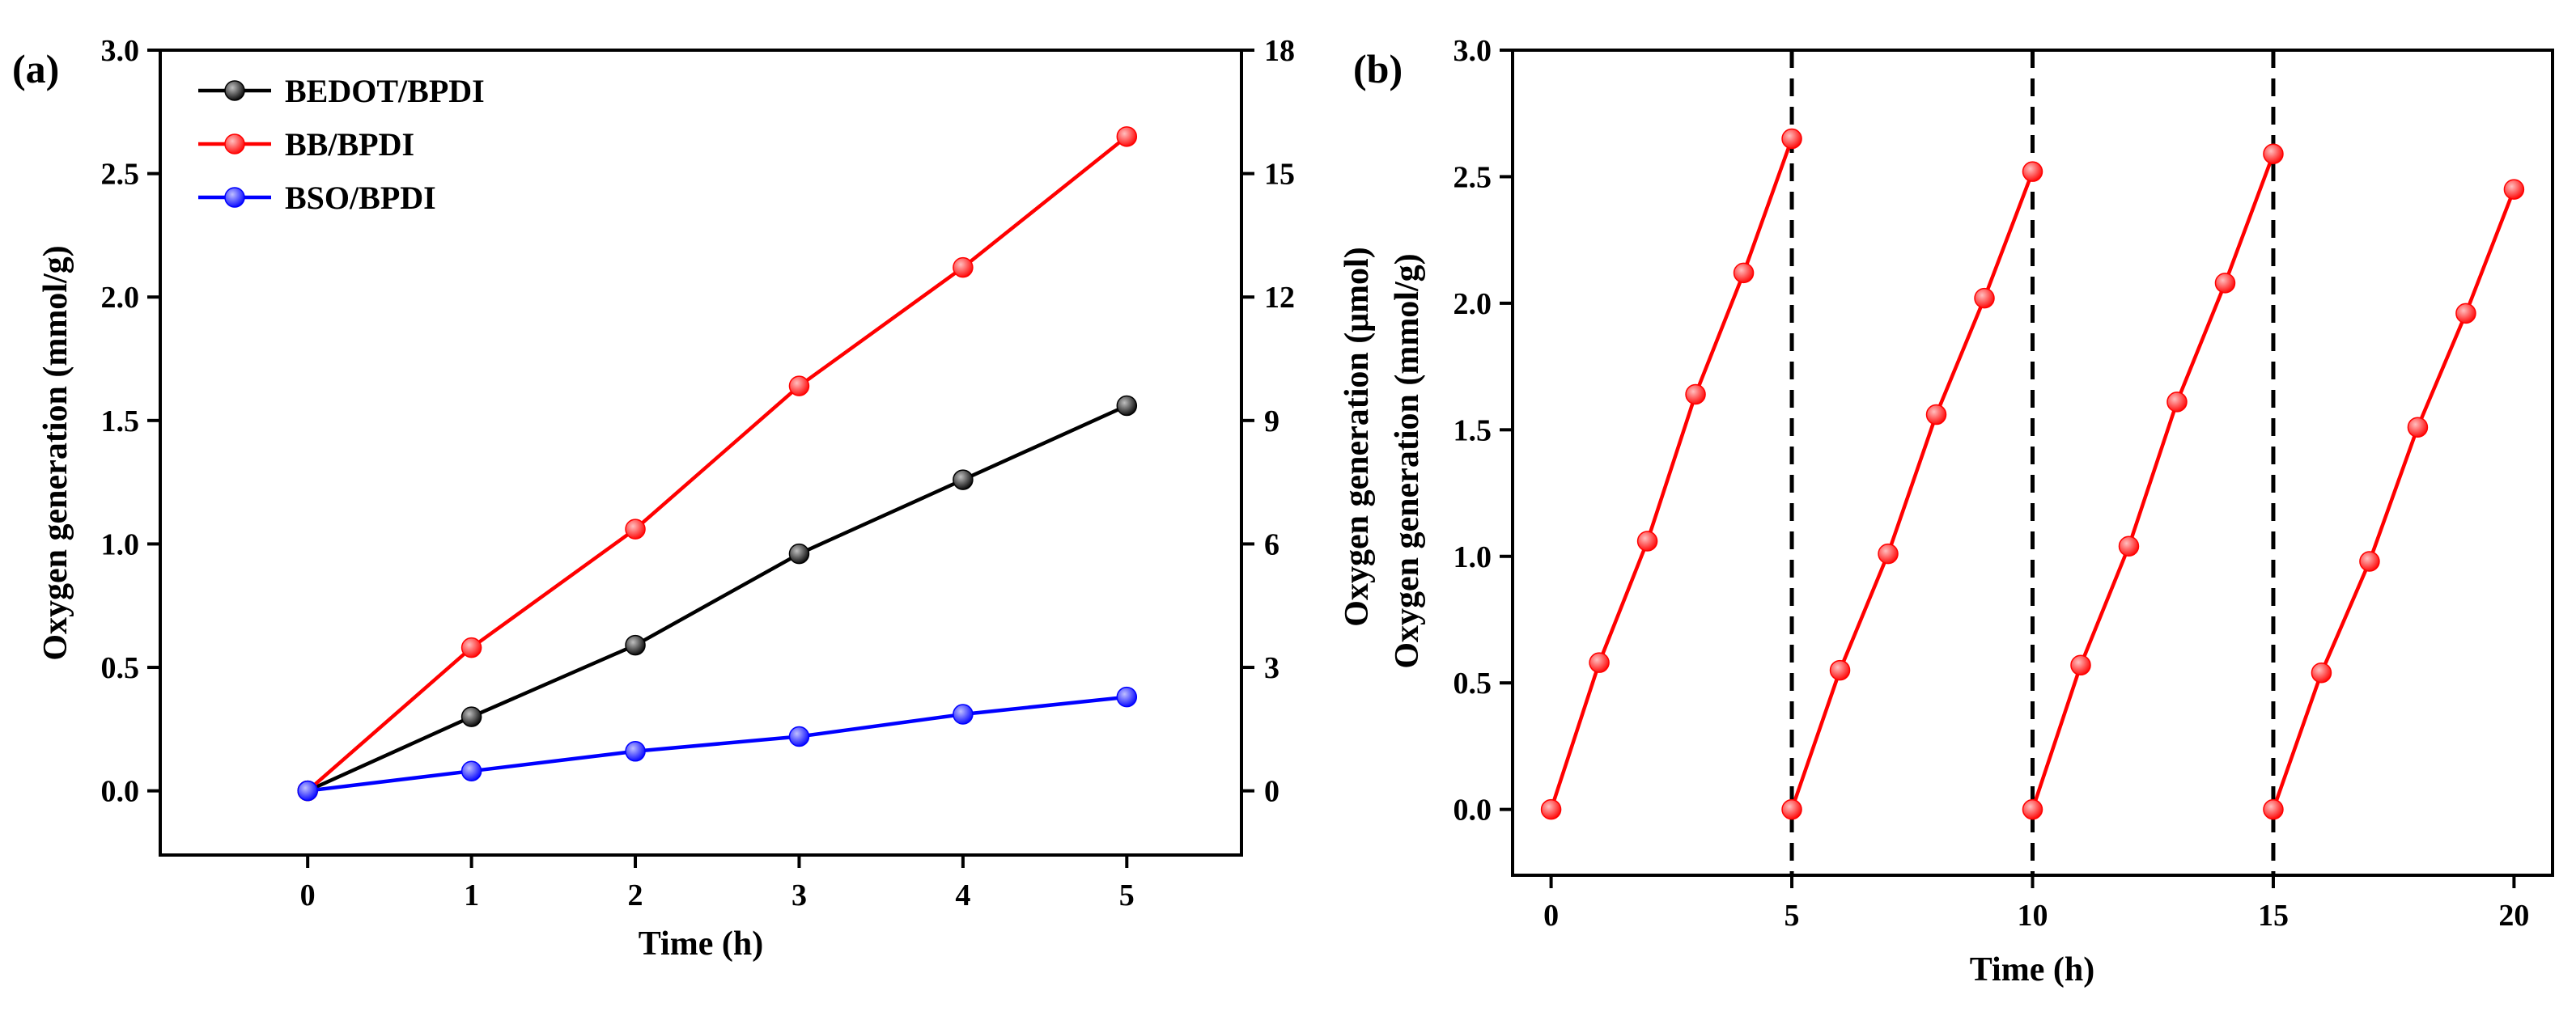 This screenshot has height=1016, width=2576. What do you see at coordinates (120, 175) in the screenshot?
I see `panel-a-y-tick-label: 2.5` at bounding box center [120, 175].